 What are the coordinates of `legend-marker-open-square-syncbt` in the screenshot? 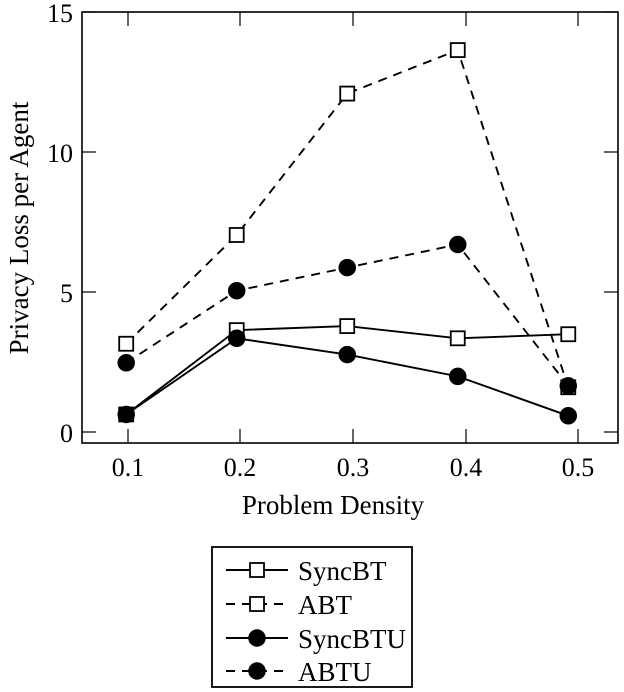 It's located at (257, 570).